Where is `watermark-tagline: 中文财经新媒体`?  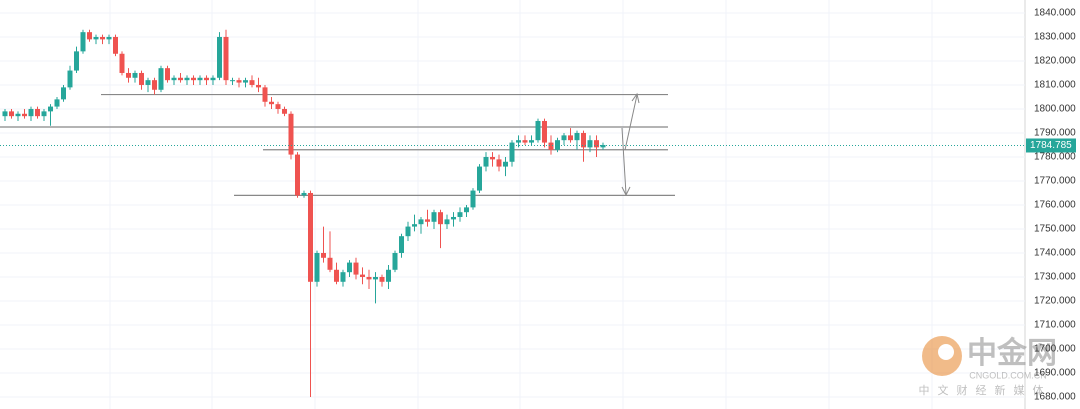
watermark-tagline: 中文财经新媒体 is located at coordinates (985, 390).